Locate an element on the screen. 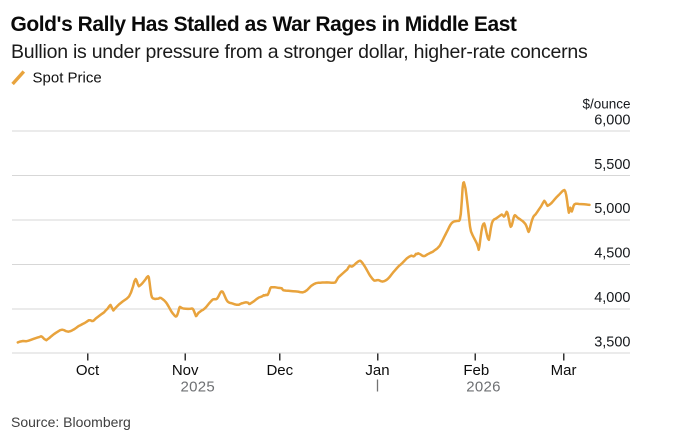 The height and width of the screenshot is (440, 675). svg-text: 4,500 is located at coordinates (612, 254).